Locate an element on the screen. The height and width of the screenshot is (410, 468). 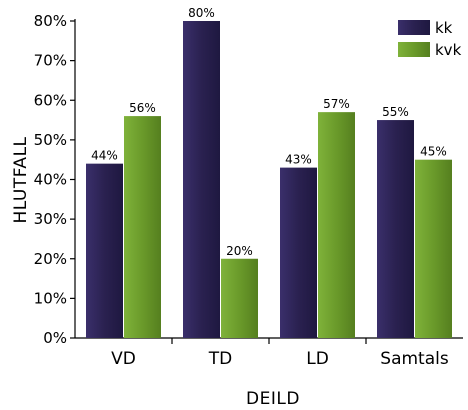
y-tick-label: 30% is located at coordinates (50, 219).